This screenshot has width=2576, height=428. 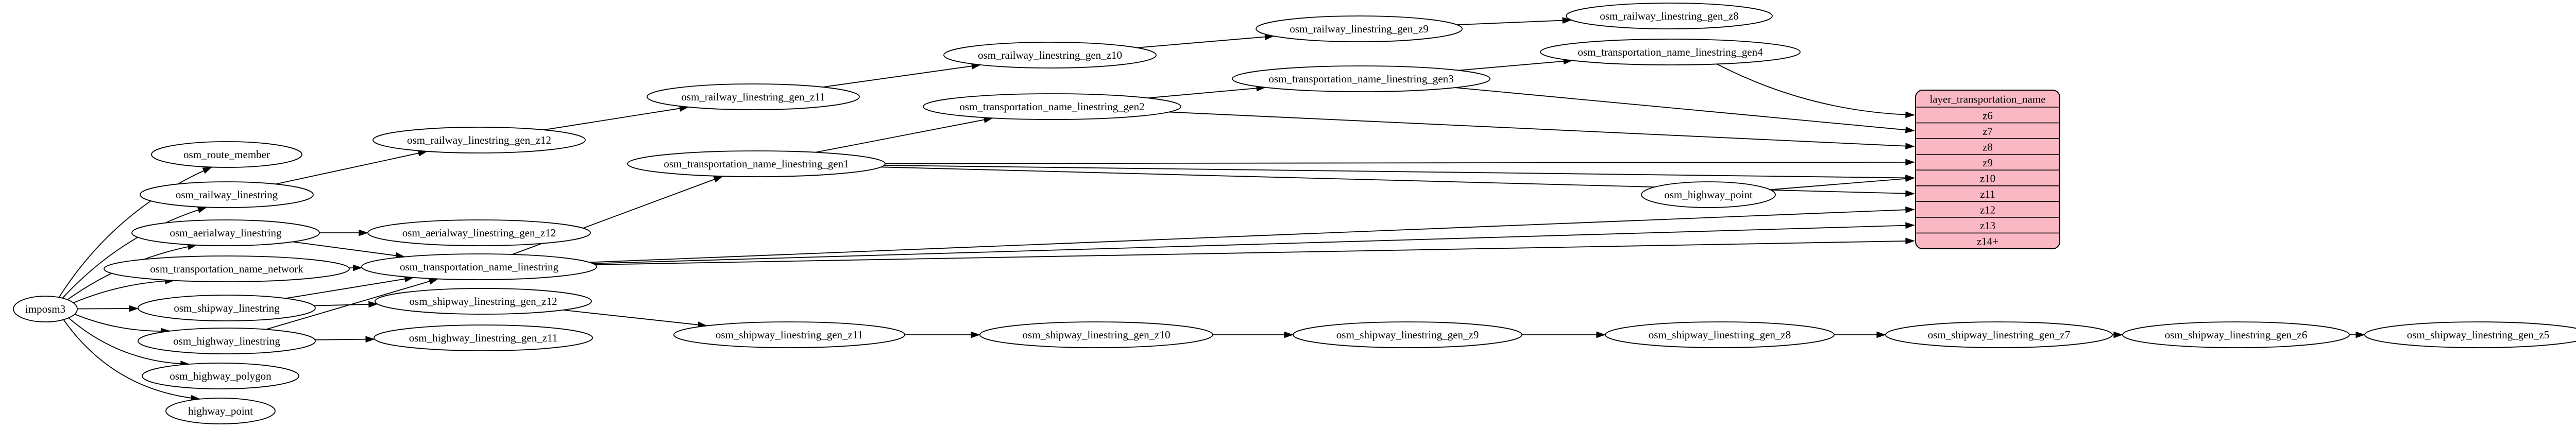 What do you see at coordinates (1987, 116) in the screenshot?
I see `table-row-z6: z6` at bounding box center [1987, 116].